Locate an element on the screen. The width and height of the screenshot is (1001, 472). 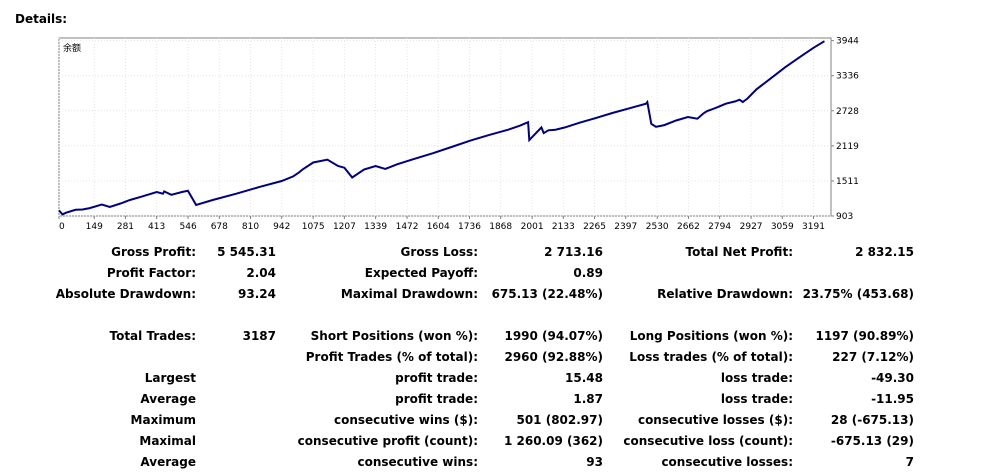
max-consecutive-wins-value: 501 (802.97) is located at coordinates (559, 420).